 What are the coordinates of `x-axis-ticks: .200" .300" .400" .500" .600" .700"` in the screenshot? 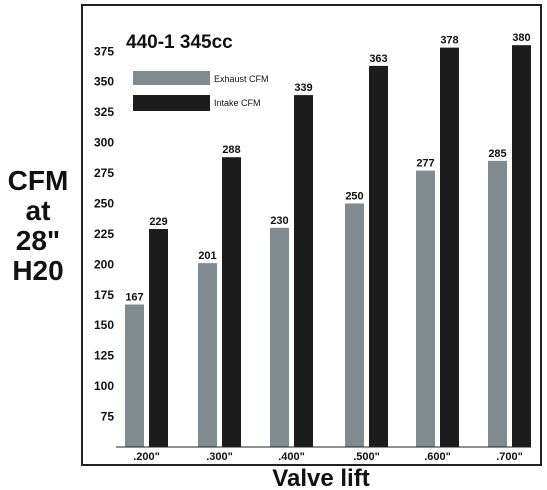 It's located at (328, 457).